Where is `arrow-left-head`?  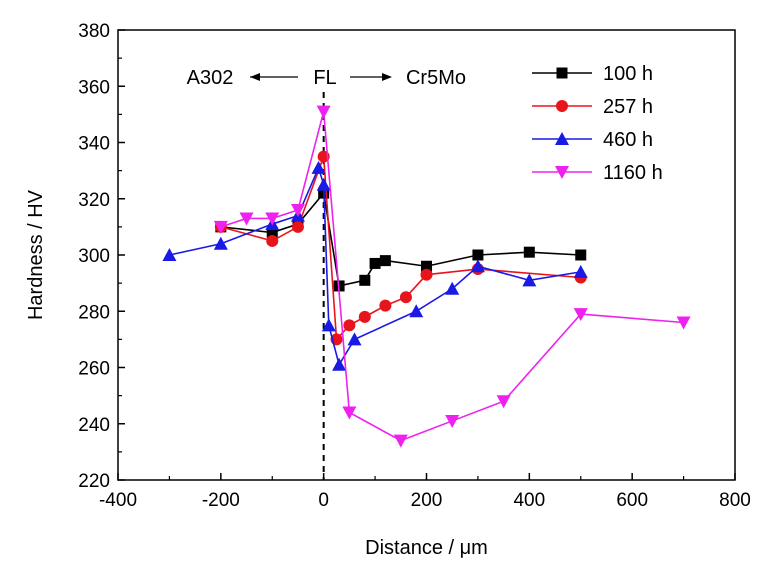
arrow-left-head is located at coordinates (255, 77).